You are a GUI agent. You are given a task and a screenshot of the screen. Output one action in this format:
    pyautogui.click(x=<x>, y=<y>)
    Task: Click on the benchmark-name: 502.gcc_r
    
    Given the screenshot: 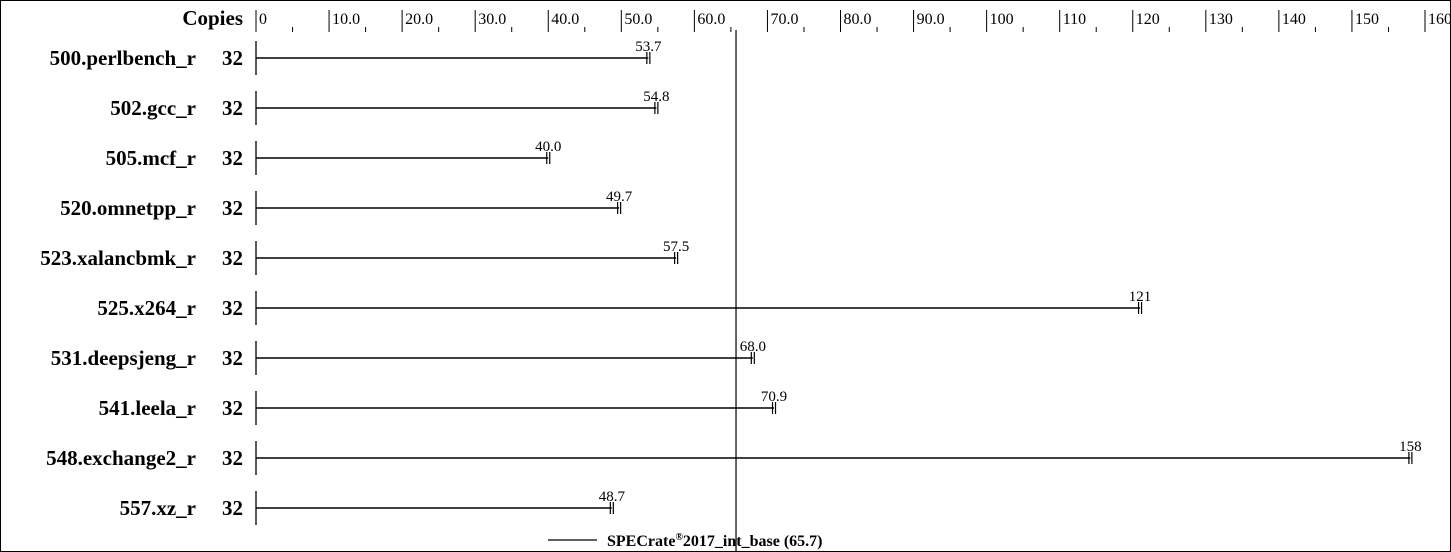 What is the action you would take?
    pyautogui.click(x=153, y=108)
    